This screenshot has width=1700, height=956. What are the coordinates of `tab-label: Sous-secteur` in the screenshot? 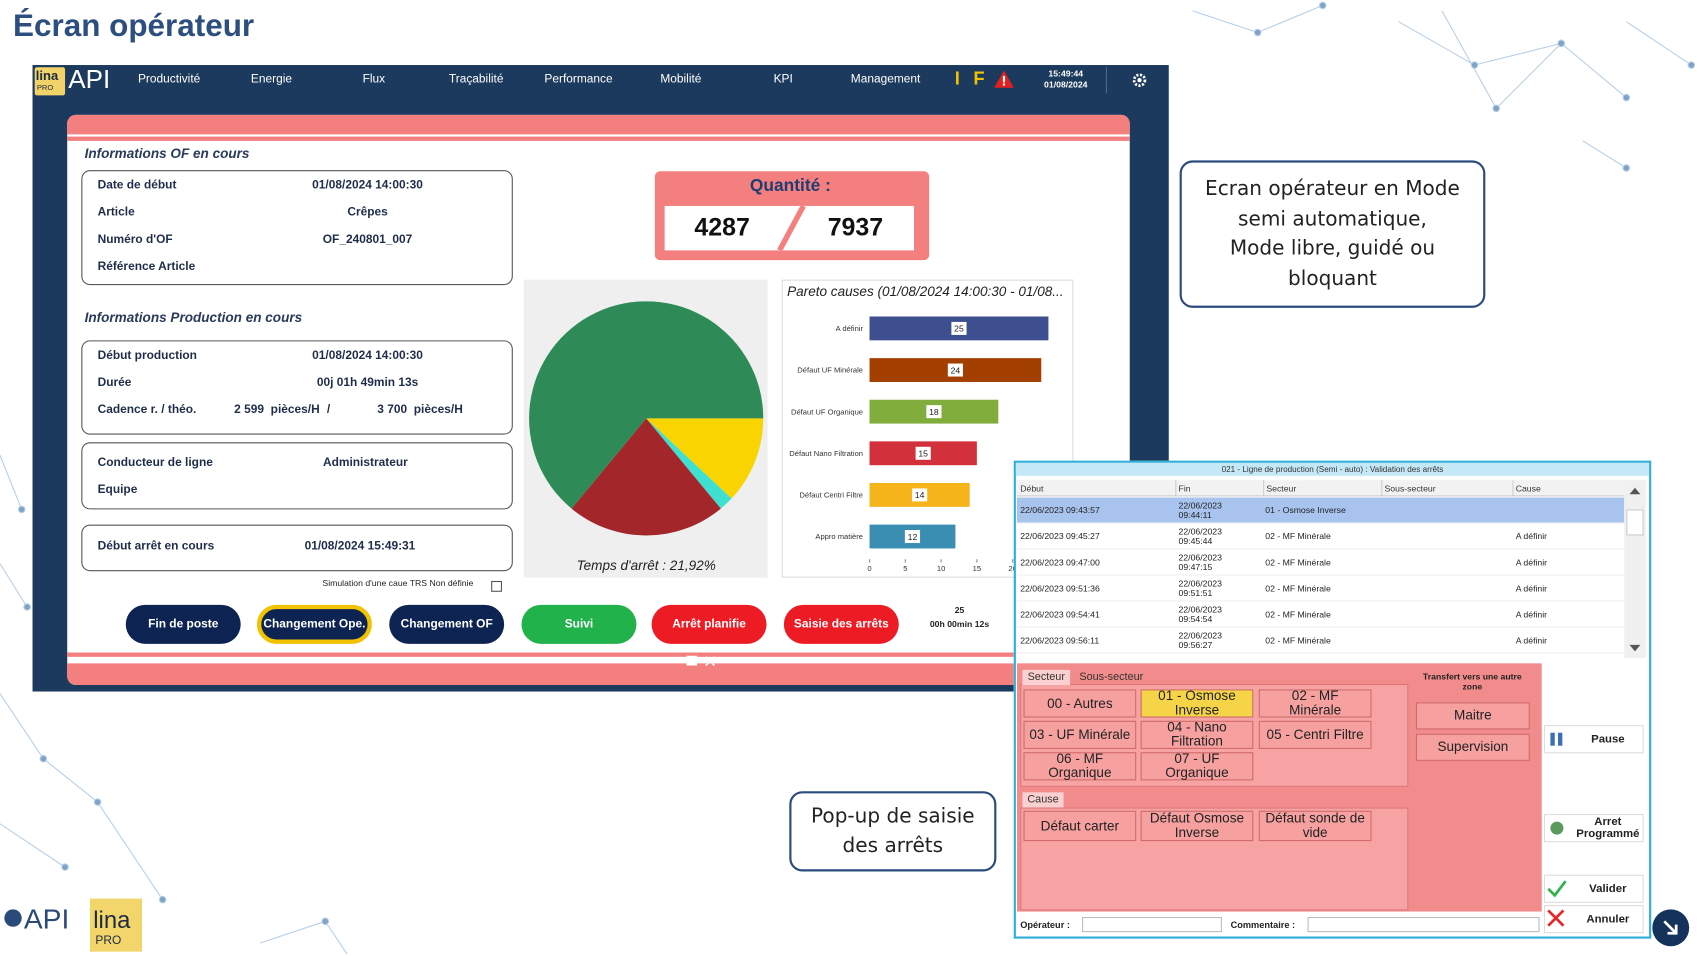 It's located at (1111, 677).